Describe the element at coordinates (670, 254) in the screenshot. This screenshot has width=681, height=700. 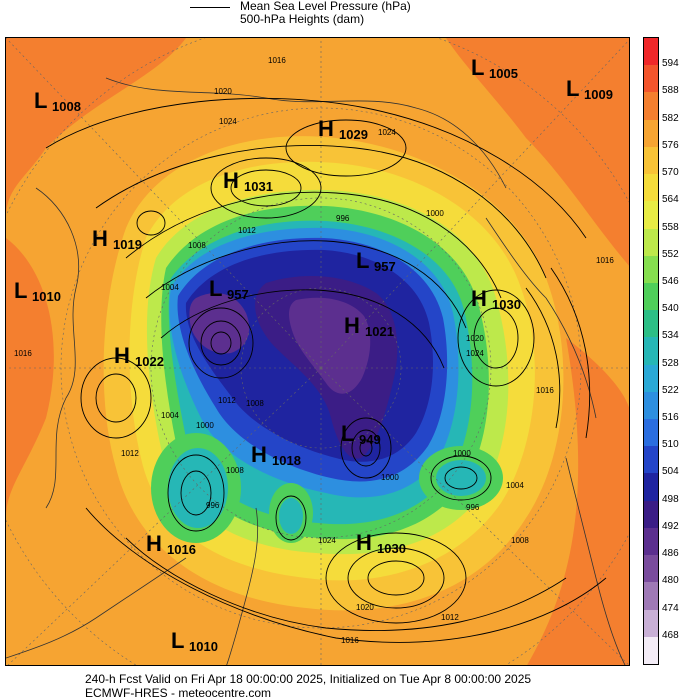
I see `colorbar-tick-label: 552` at that location.